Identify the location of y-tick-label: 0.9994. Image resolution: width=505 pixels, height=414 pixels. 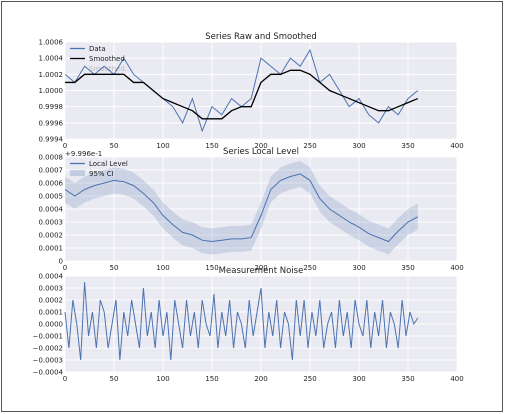
(51, 140).